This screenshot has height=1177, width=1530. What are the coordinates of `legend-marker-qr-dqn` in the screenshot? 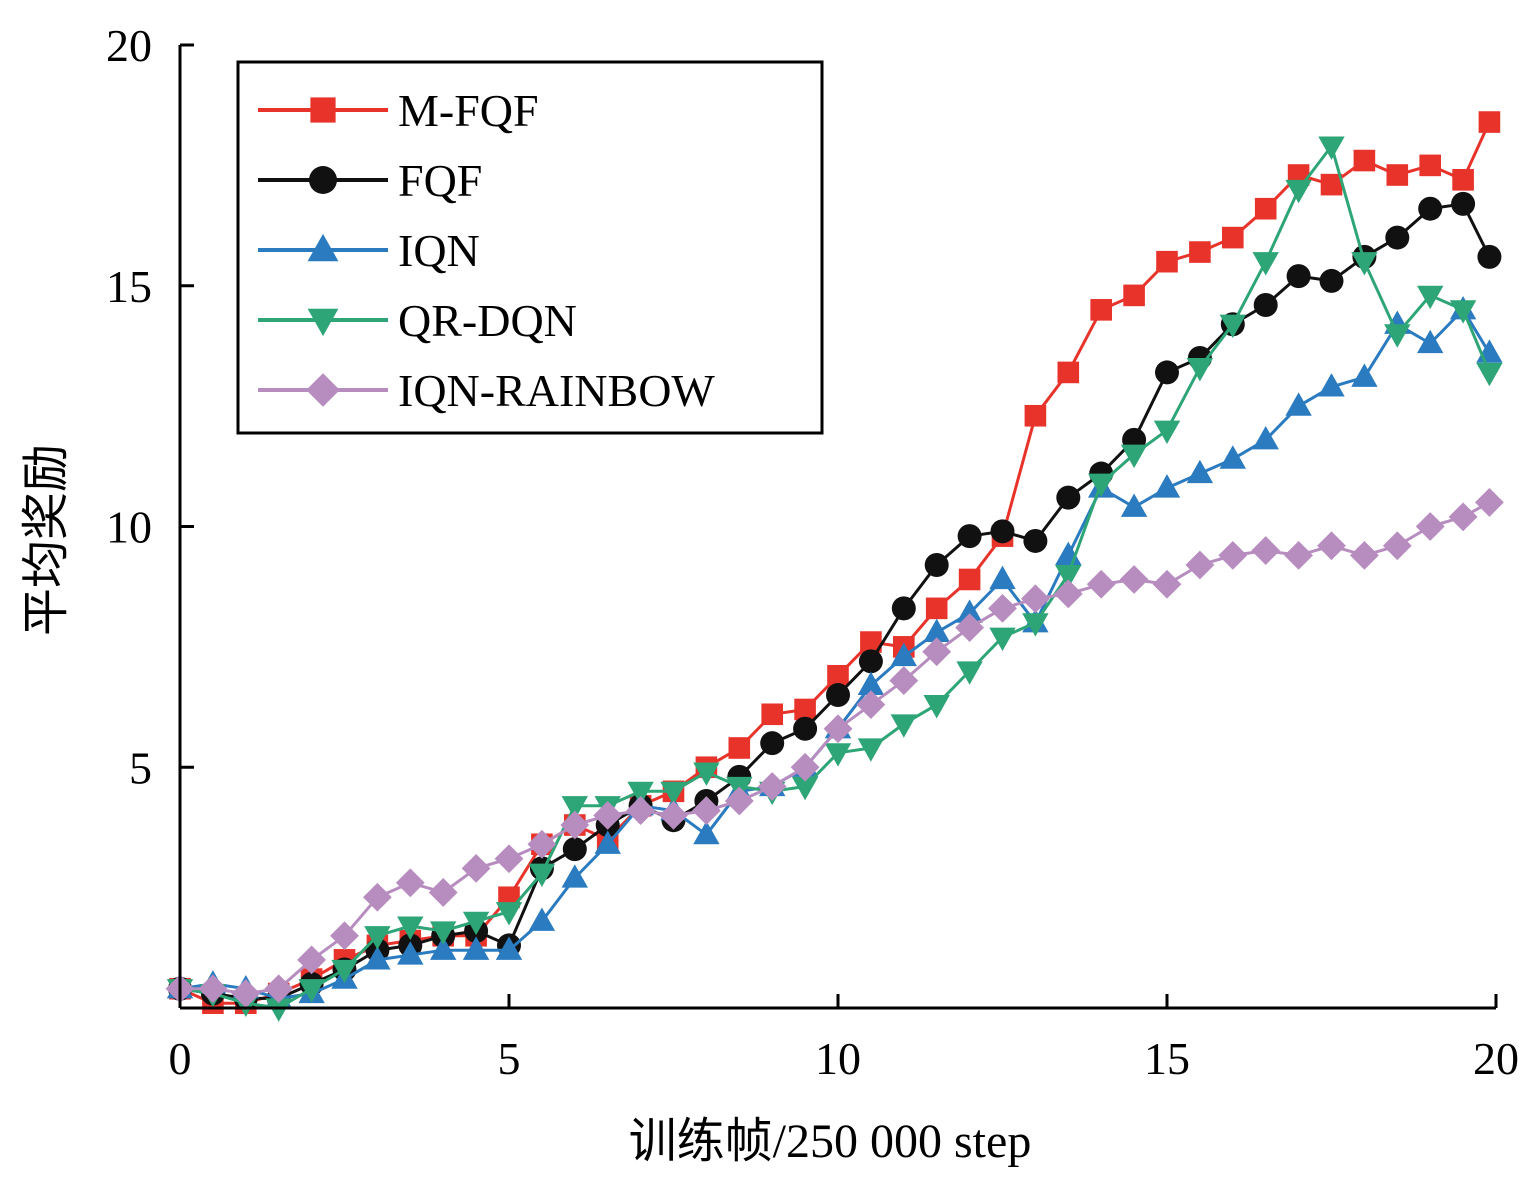 It's located at (323, 322).